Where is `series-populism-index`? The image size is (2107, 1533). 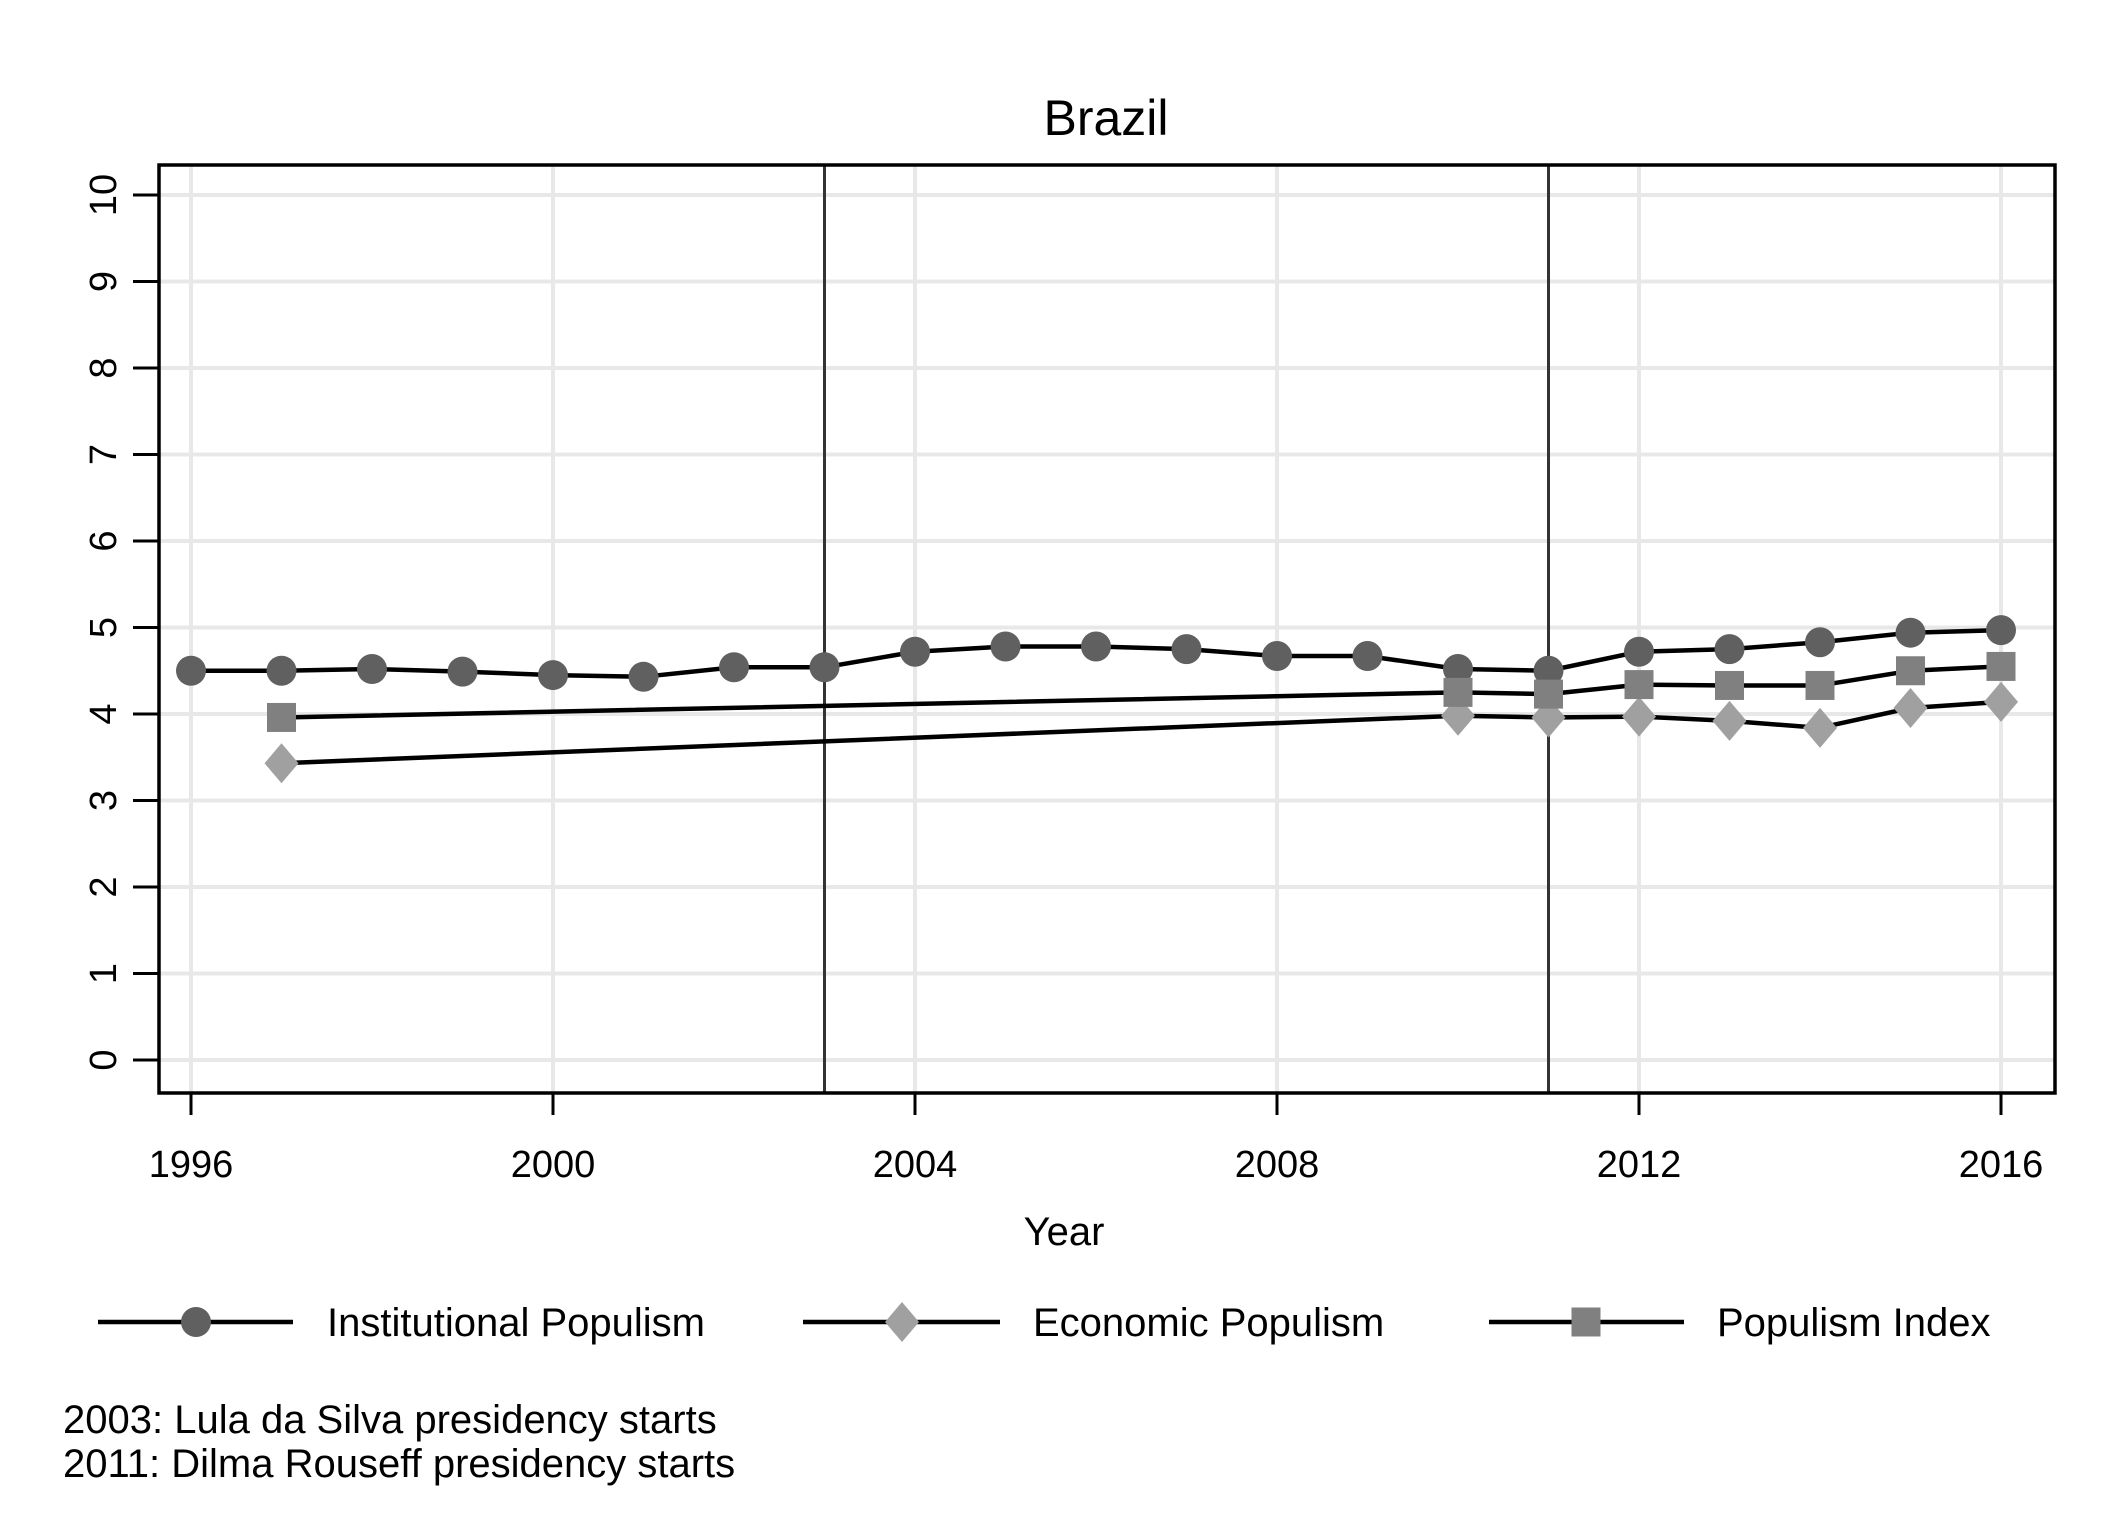 series-populism-index is located at coordinates (1141, 691).